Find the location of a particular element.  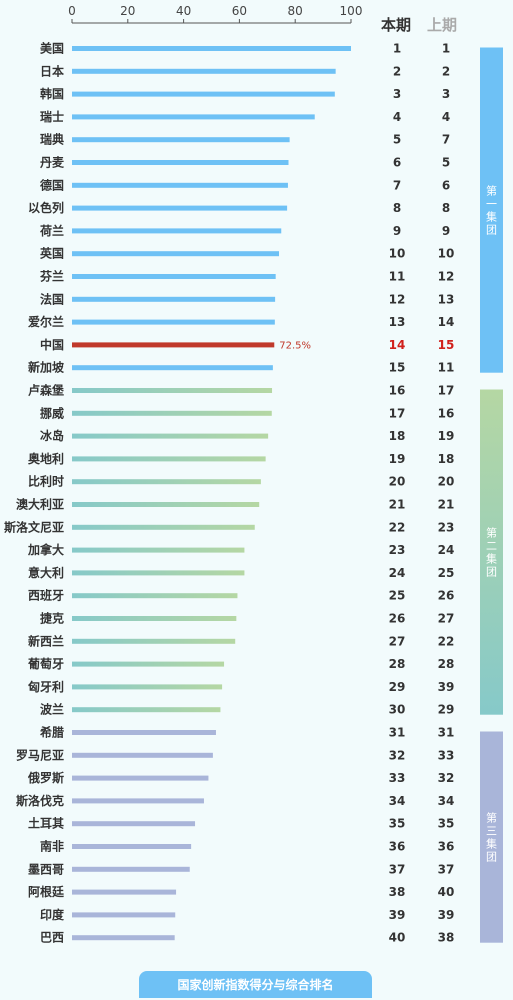

current-rank: 24 is located at coordinates (397, 573).